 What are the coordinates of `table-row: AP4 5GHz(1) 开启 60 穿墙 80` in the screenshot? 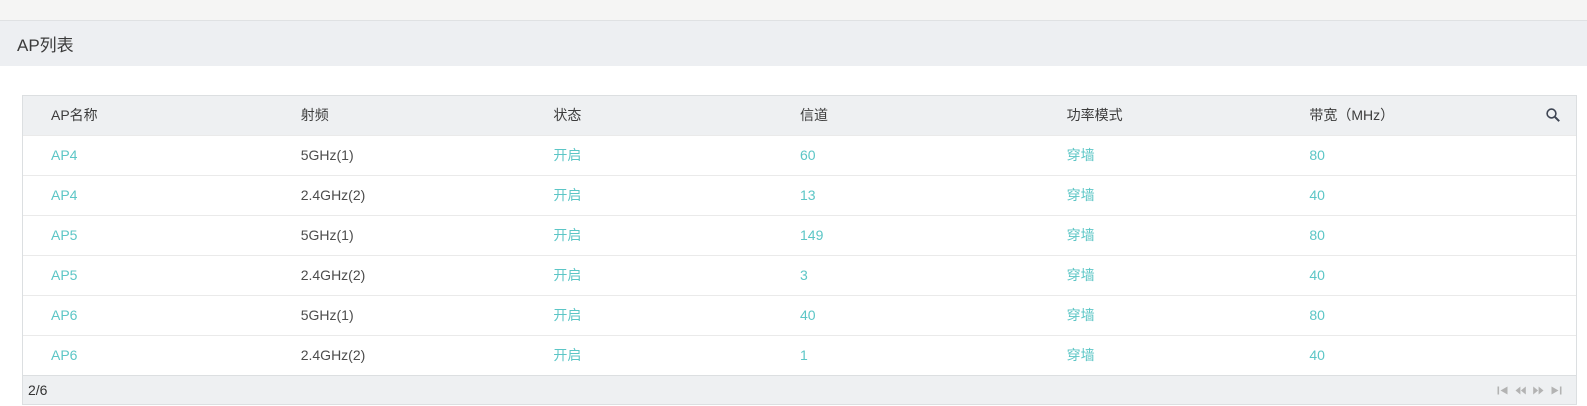 It's located at (799, 154).